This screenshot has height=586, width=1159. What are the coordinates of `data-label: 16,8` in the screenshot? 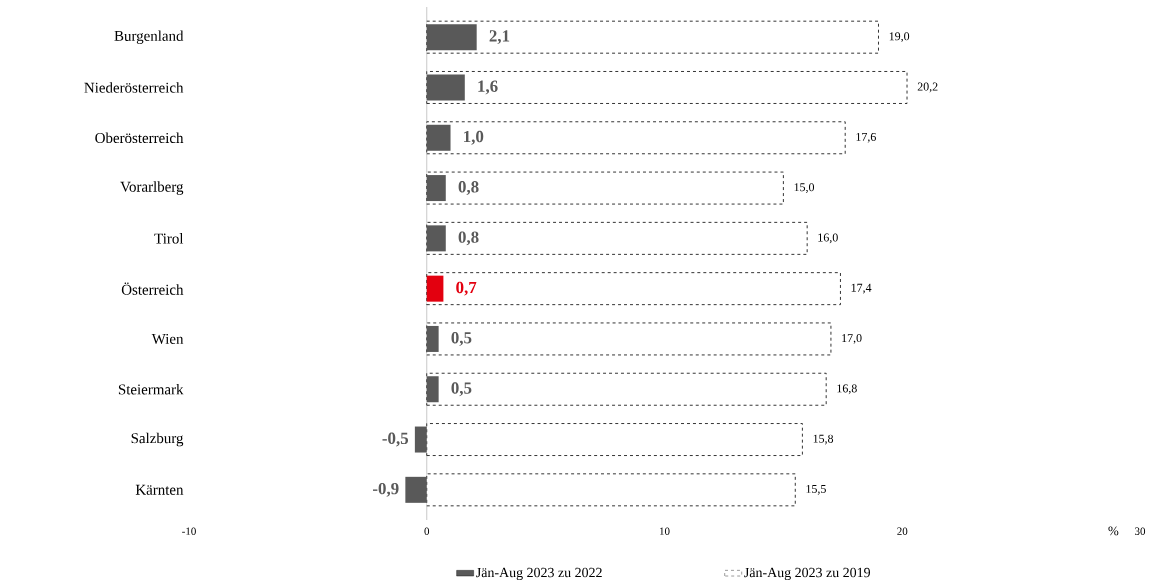 It's located at (847, 389).